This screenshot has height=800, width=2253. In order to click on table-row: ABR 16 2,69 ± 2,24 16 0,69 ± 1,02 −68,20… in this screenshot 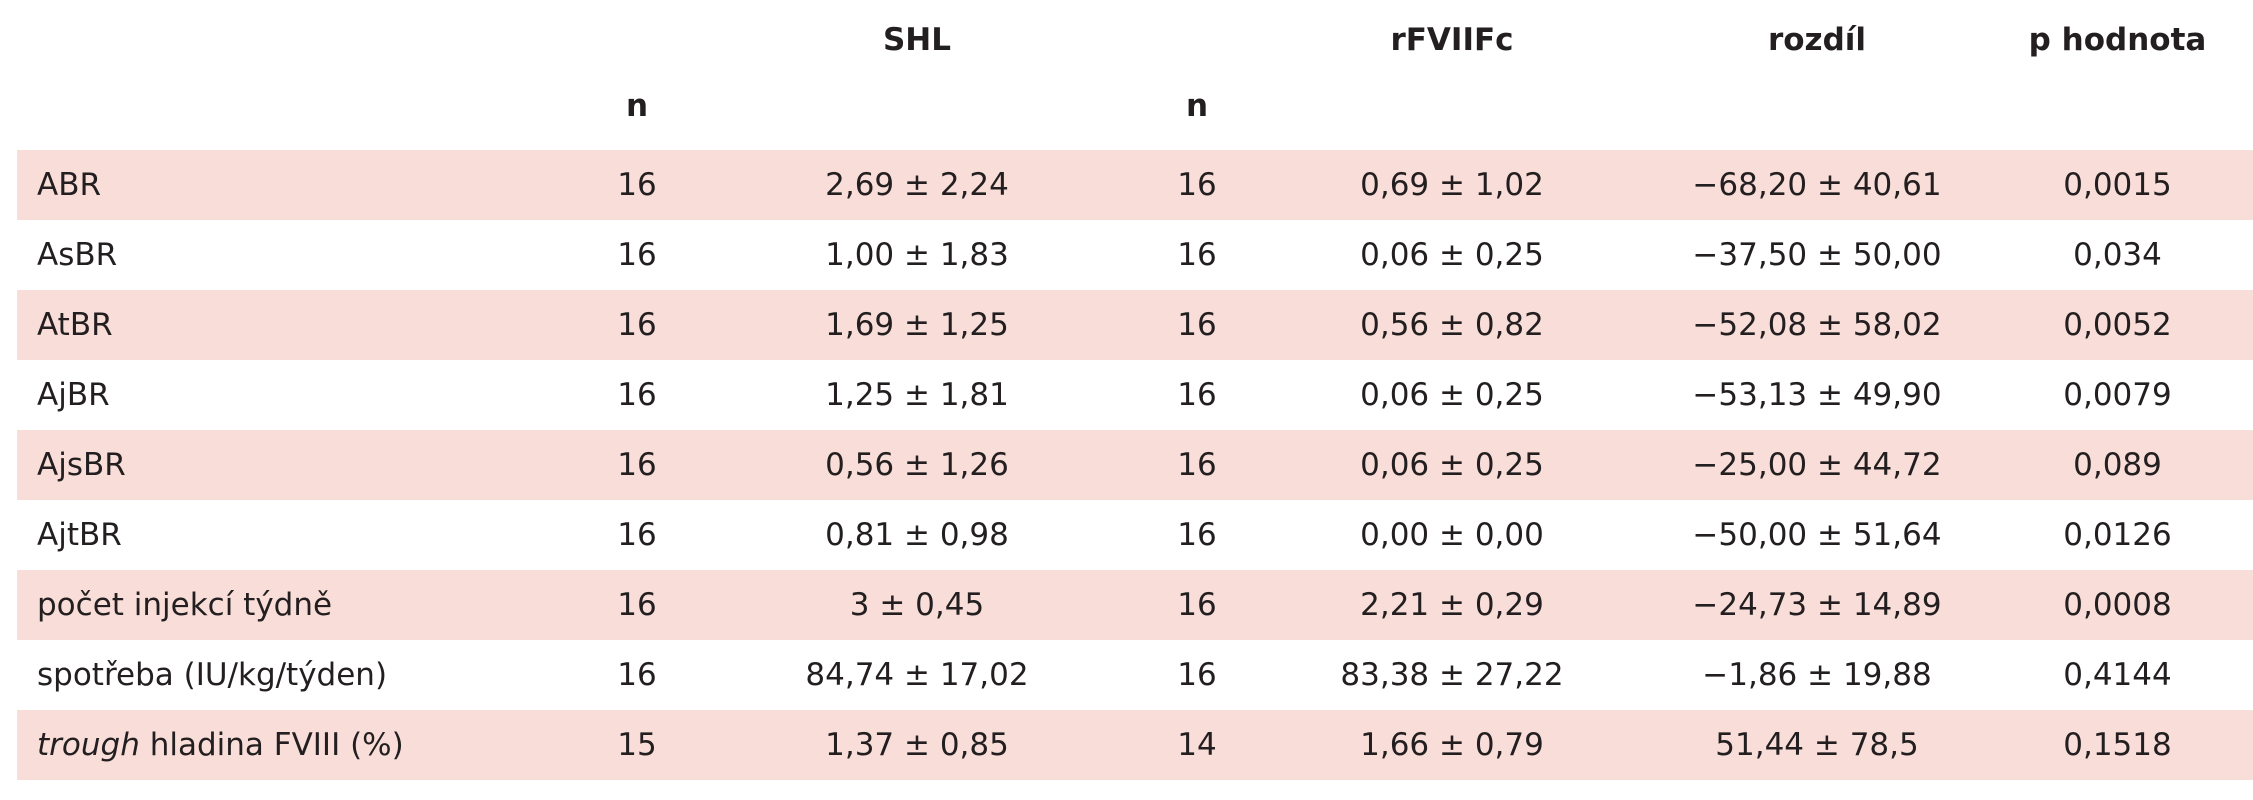, I will do `click(1135, 185)`.